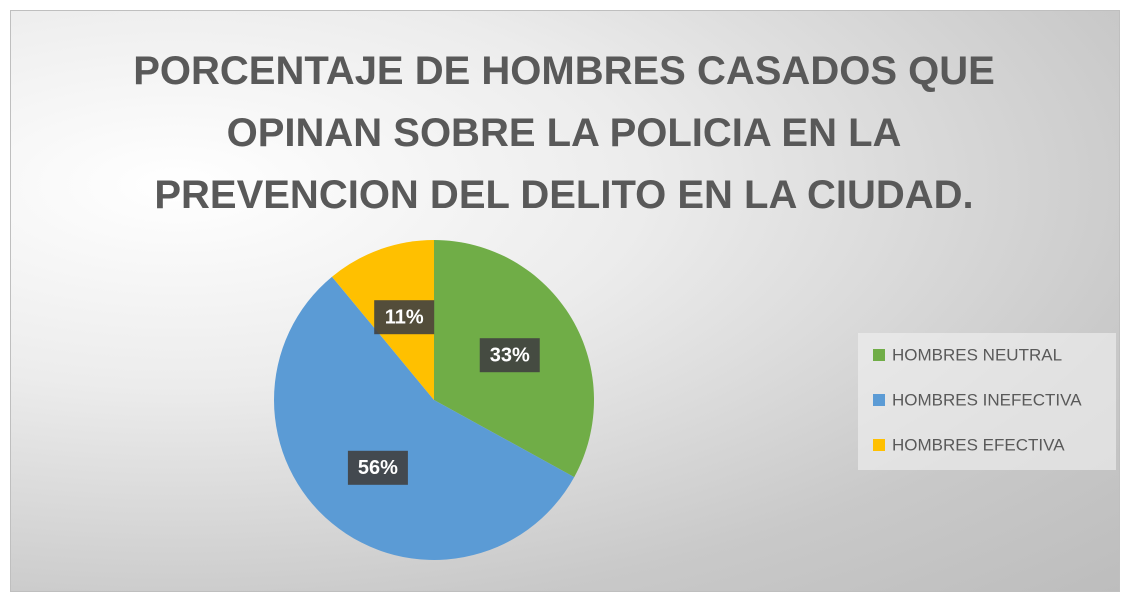 The height and width of the screenshot is (592, 1129). What do you see at coordinates (978, 444) in the screenshot?
I see `legend-label: HOMBRES EFECTIVA` at bounding box center [978, 444].